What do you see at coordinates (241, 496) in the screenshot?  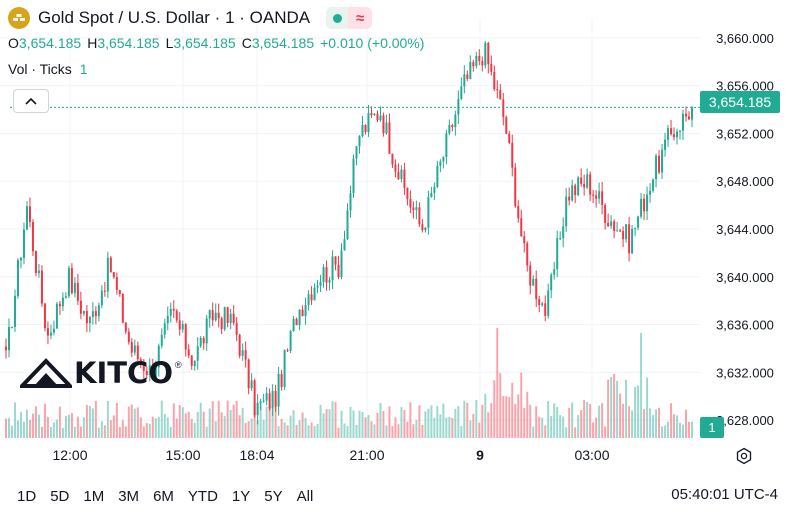 I see `range-button-1y: 1Y` at bounding box center [241, 496].